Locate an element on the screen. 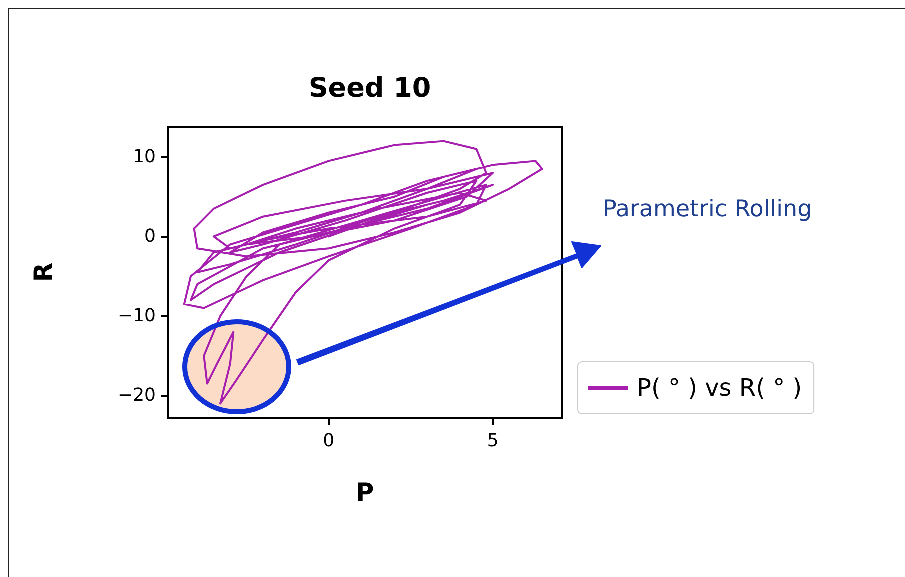  y-axis-title: R is located at coordinates (43, 272).